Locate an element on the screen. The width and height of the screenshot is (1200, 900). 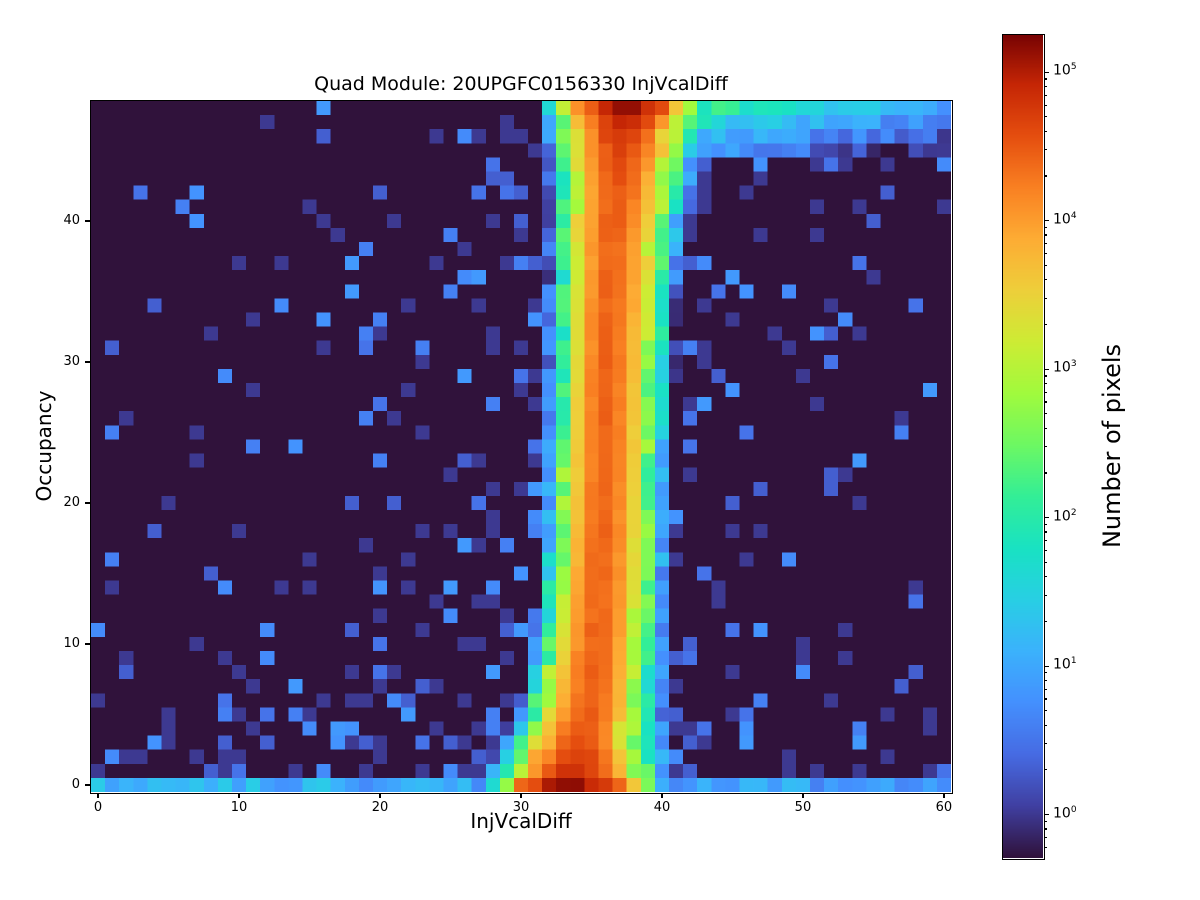
colorbar-tick-label: 10¹ is located at coordinates (1065, 664).